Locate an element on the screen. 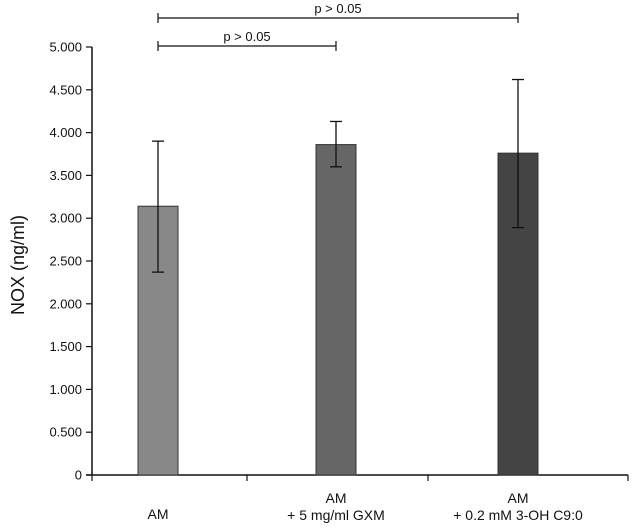 This screenshot has width=638, height=532. y-tick-label-8: 4.000 is located at coordinates (65, 132).